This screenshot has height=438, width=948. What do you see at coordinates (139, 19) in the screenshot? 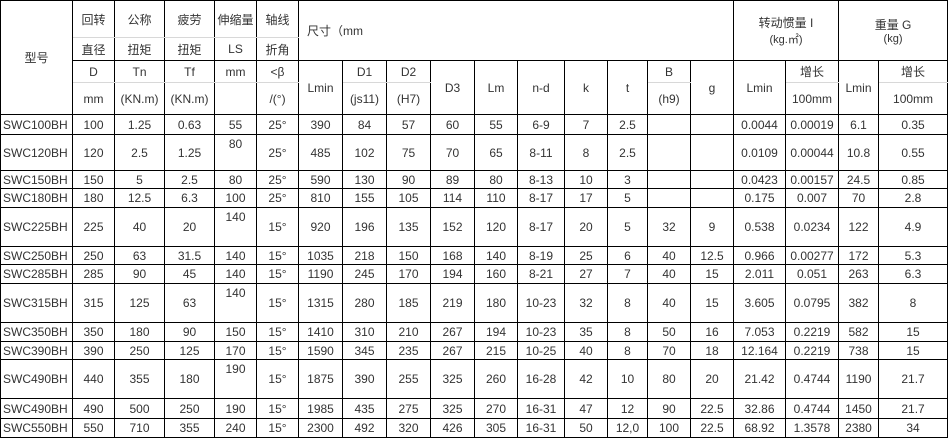
I see `header-tn-1: 公称` at bounding box center [139, 19].